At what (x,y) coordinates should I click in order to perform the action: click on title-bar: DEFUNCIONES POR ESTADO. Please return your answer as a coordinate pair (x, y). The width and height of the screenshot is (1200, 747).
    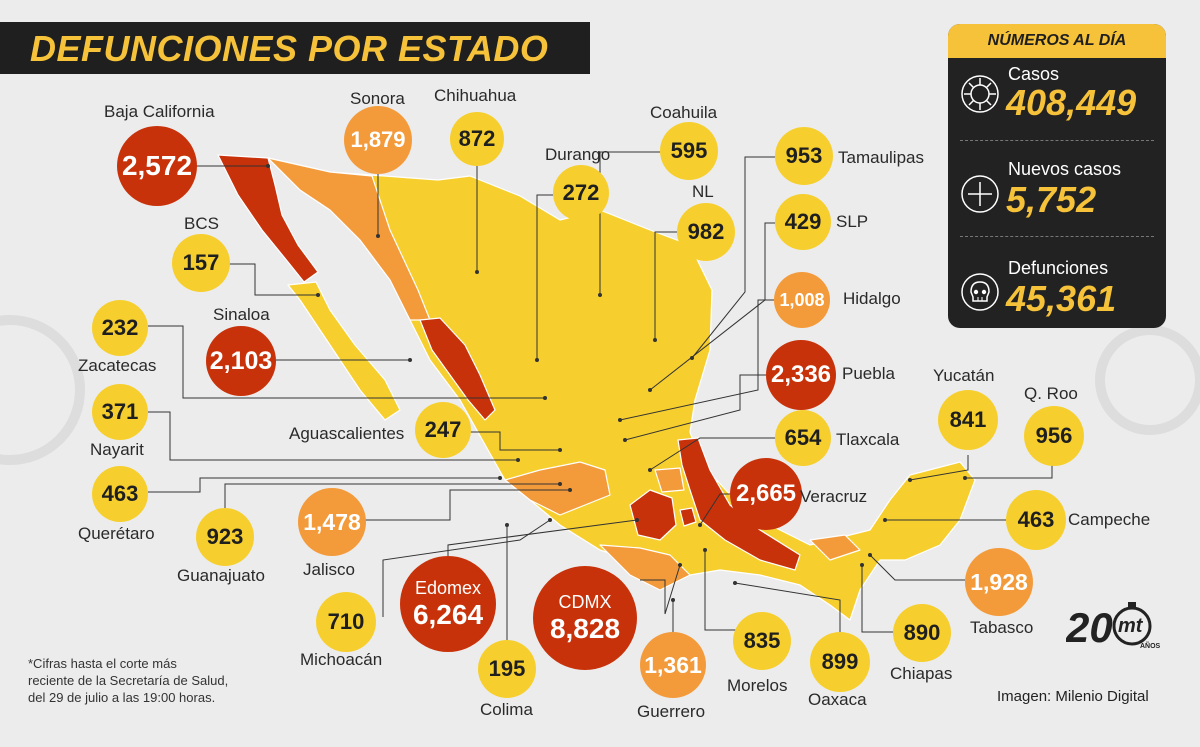
    Looking at the image, I should click on (295, 48).